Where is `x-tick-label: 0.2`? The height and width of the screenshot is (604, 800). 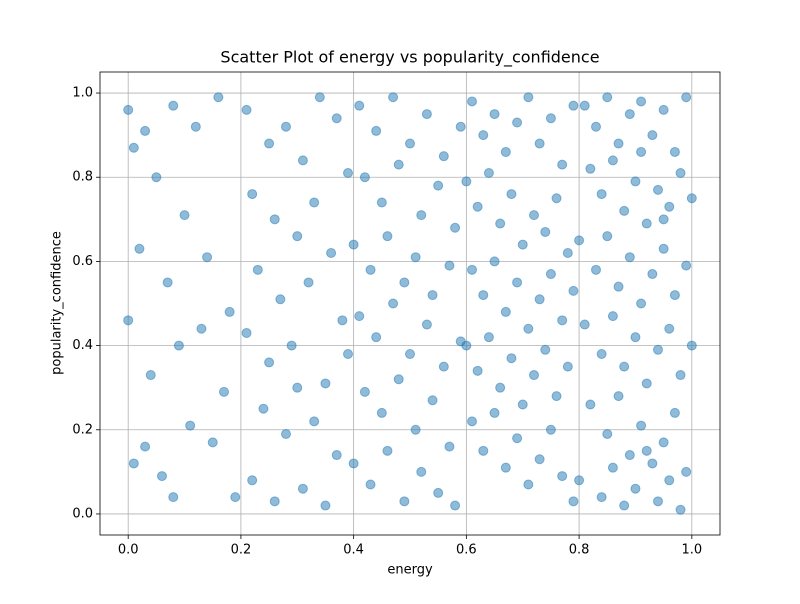 x-tick-label: 0.2 is located at coordinates (241, 550).